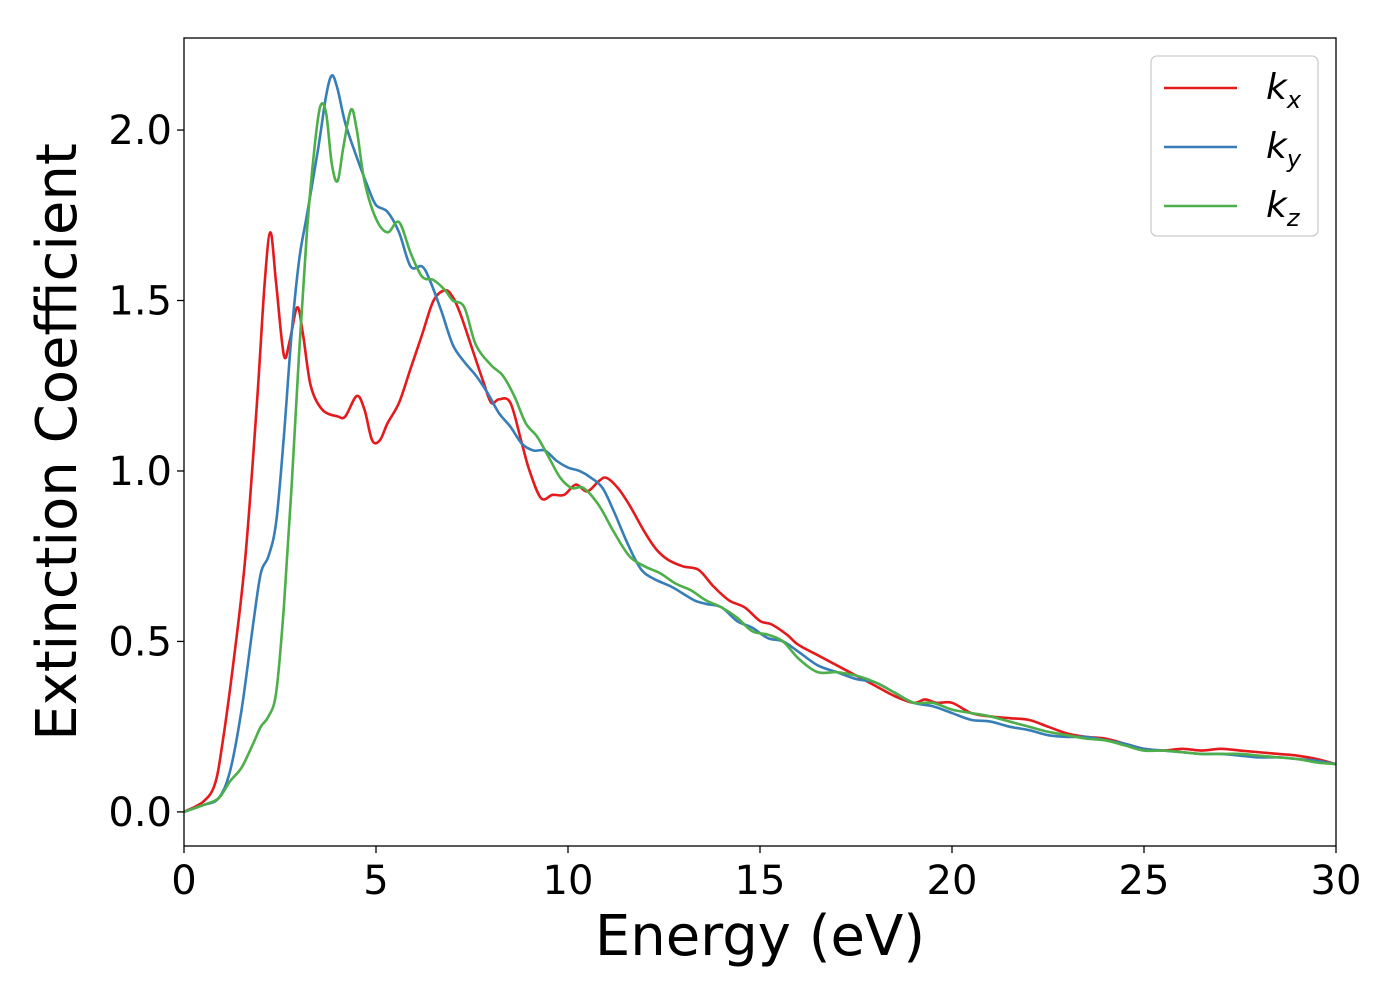 The width and height of the screenshot is (1400, 1000). I want to click on x-axis: 0 5 10 15 20 25 30, so click(766, 875).